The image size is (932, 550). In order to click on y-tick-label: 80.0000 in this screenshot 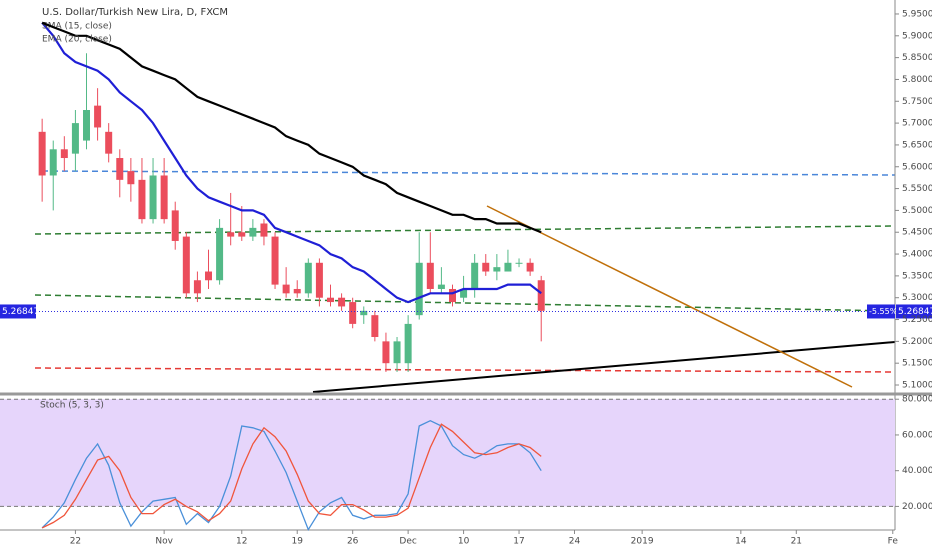, I will do `click(917, 400)`.